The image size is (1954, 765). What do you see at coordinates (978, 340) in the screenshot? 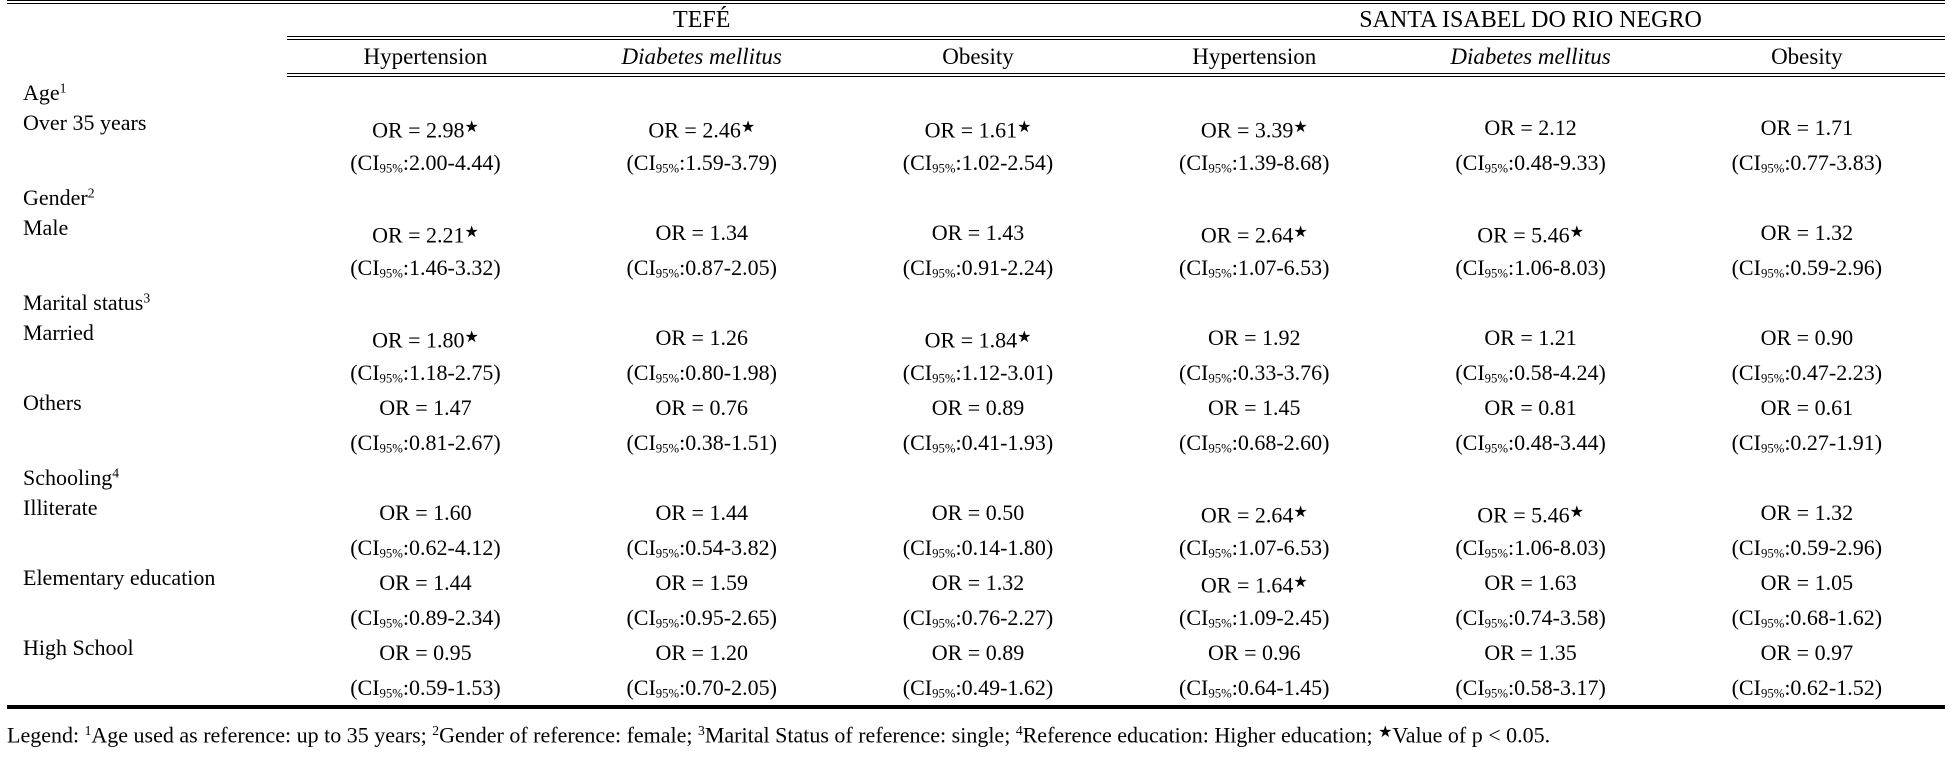
I see `or-value: OR = 1.84★` at bounding box center [978, 340].